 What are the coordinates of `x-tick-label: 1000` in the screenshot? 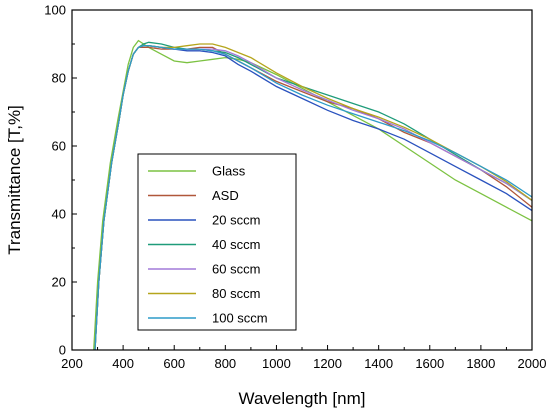 It's located at (276, 363).